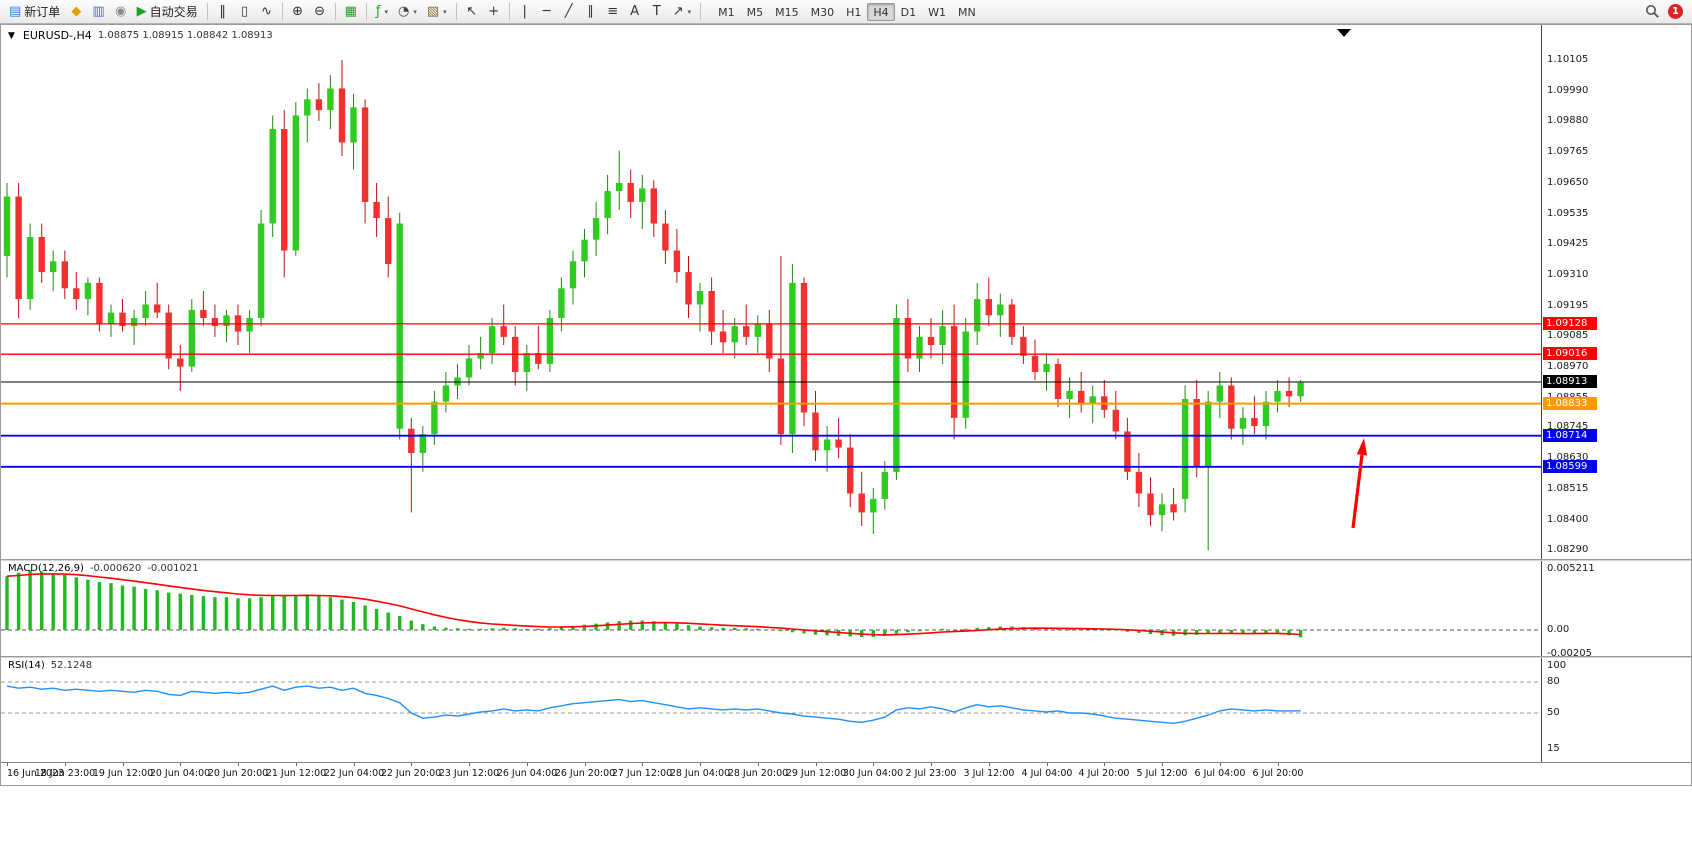 Image resolution: width=1692 pixels, height=847 pixels. Describe the element at coordinates (1616, 610) in the screenshot. I see `macd-scale: 0.005211 0.00 -0.00205` at that location.